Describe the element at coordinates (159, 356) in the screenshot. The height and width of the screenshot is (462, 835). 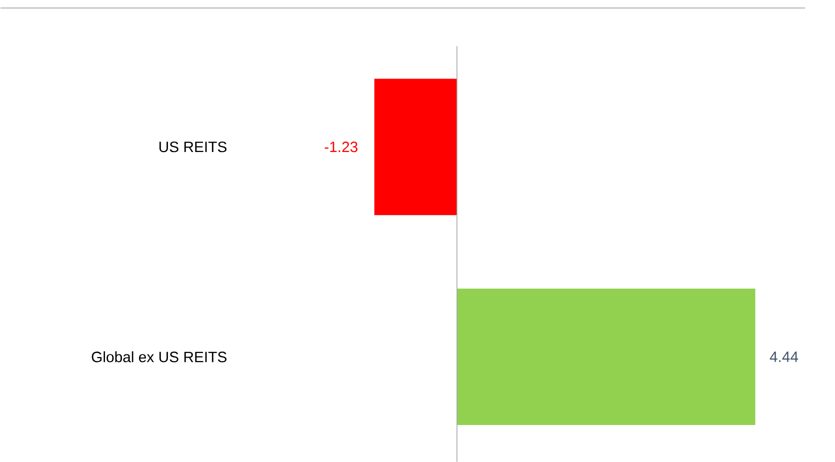
I see `y-tick-label: Global ex US REITS` at that location.